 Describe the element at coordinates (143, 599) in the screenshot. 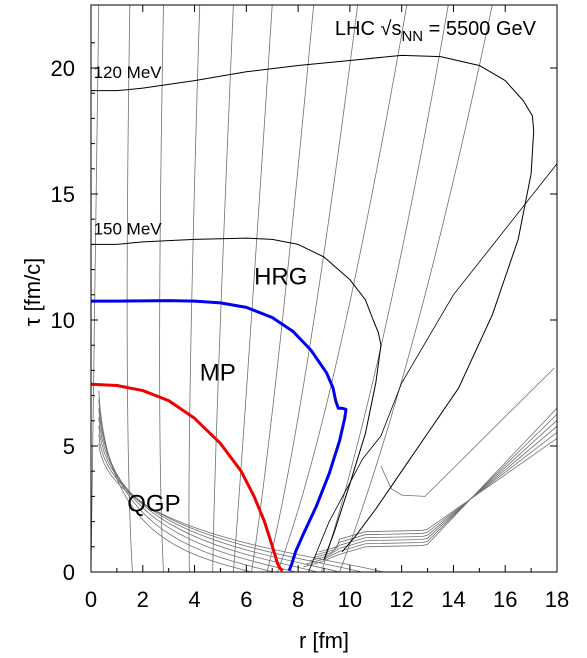

I see `x-tick-label: 2` at that location.